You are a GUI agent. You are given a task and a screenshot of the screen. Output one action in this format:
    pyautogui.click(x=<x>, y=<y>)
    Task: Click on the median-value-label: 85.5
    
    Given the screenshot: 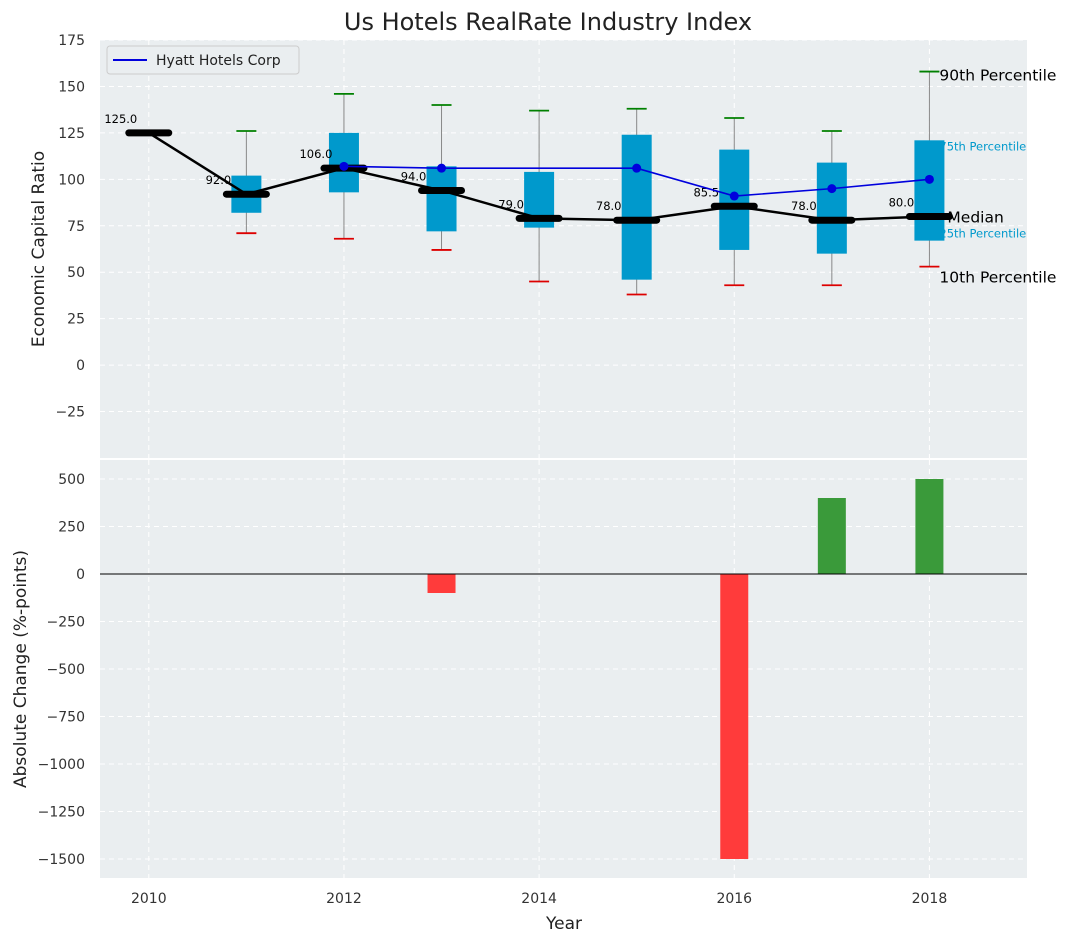 What is the action you would take?
    pyautogui.click(x=706, y=192)
    